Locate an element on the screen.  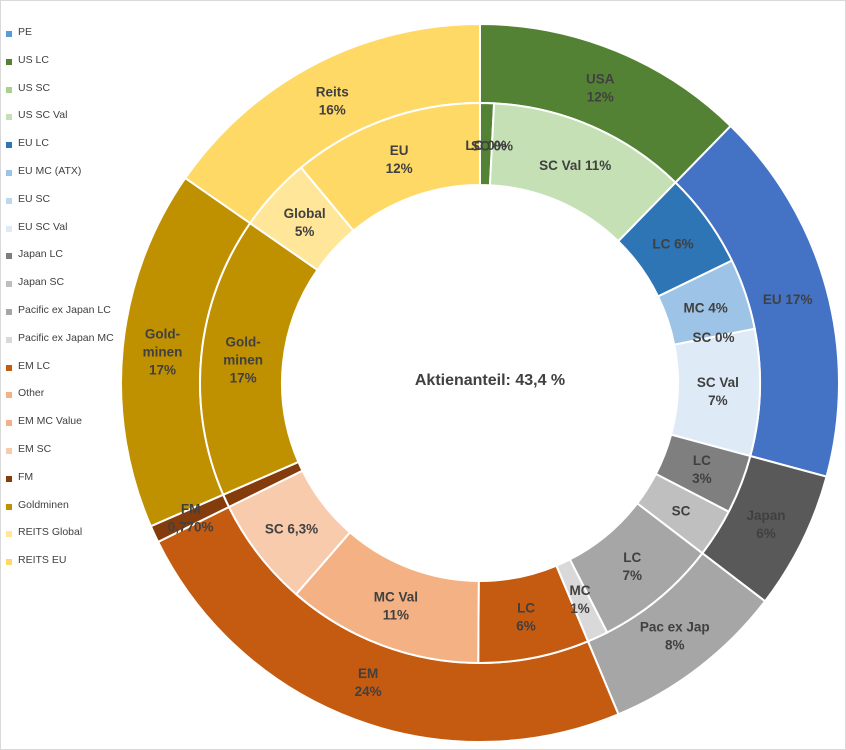
inner-slice-label-eu-mc-atx-4: MC 4% is located at coordinates (706, 307).